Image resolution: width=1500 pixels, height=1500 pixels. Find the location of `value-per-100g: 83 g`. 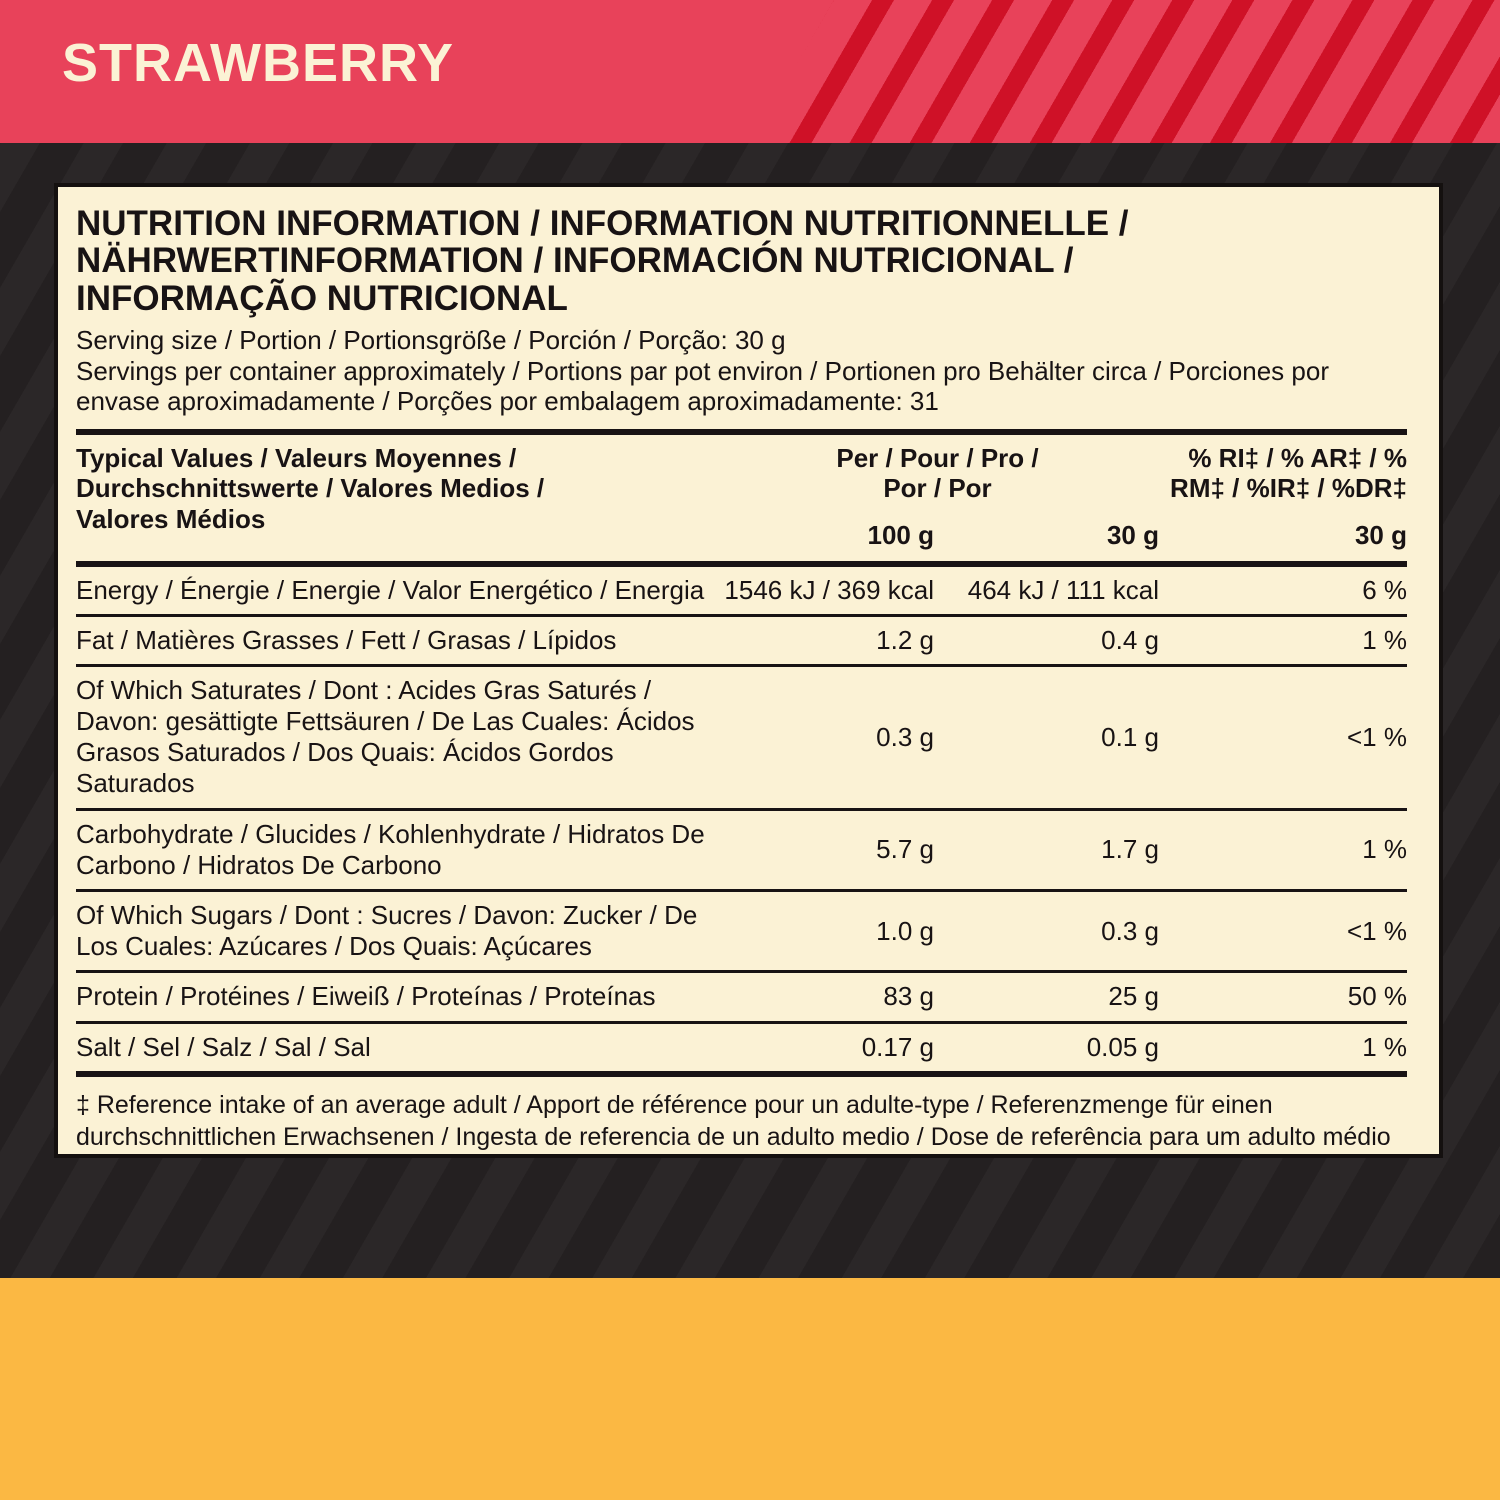

value-per-100g: 83 g is located at coordinates (908, 996).